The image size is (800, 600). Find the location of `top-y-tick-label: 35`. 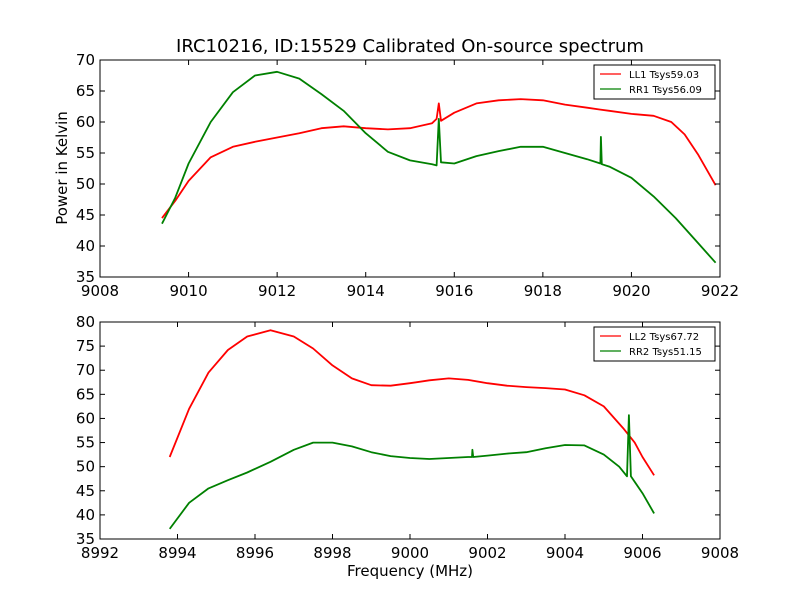

top-y-tick-label: 35 is located at coordinates (85, 277).